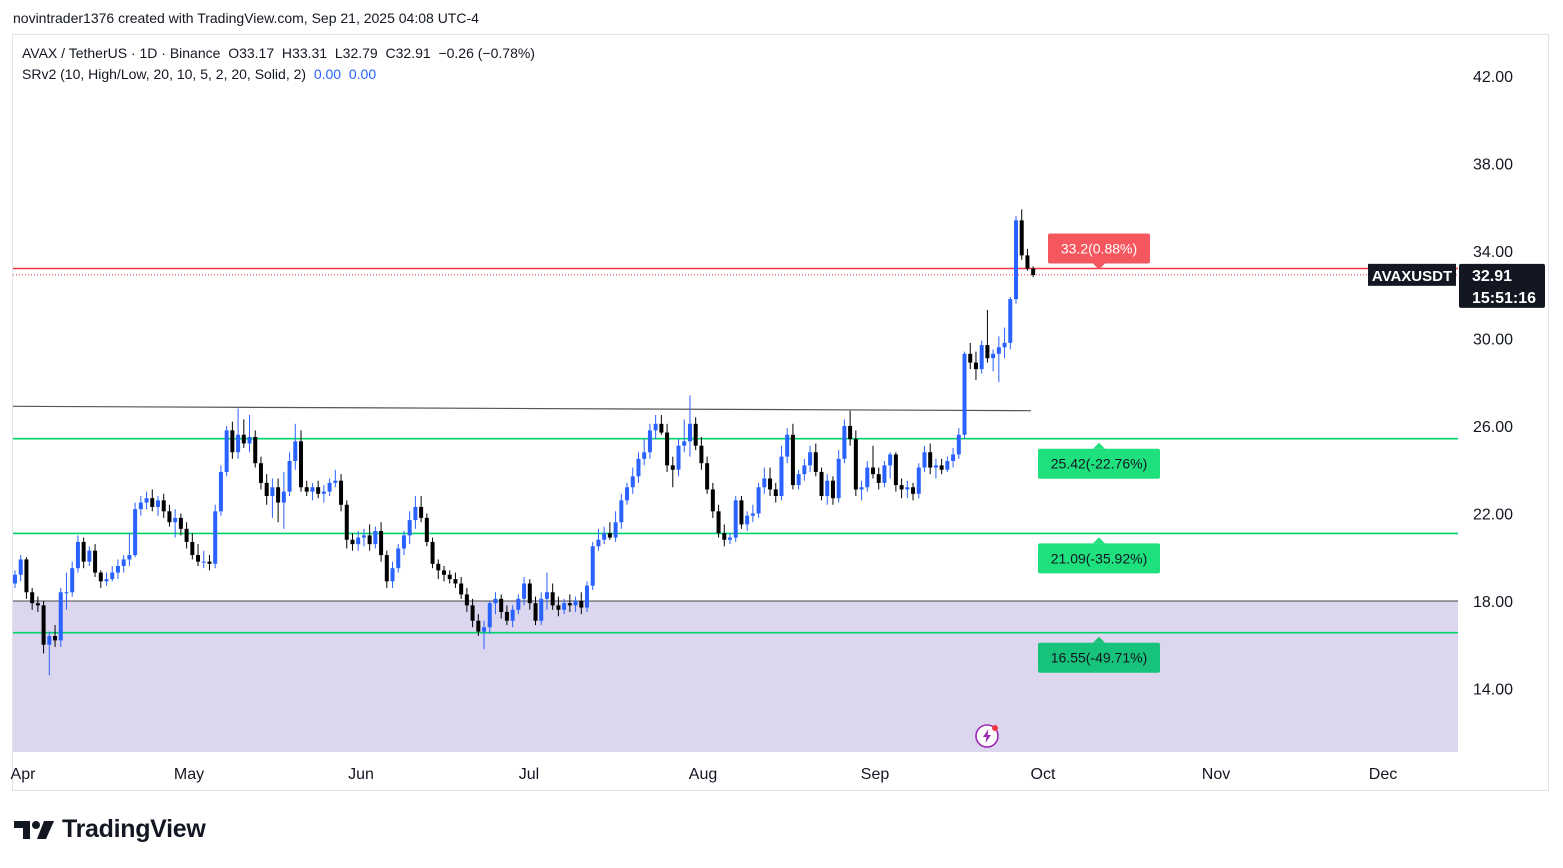  What do you see at coordinates (110, 829) in the screenshot?
I see `tradingview-brand: TradingView` at bounding box center [110, 829].